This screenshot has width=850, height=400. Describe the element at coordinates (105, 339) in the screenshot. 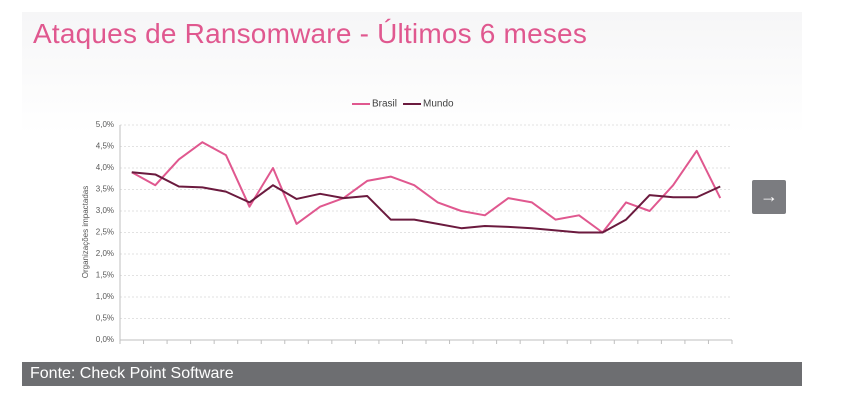

I see `y-tick-label: 0,0%` at that location.